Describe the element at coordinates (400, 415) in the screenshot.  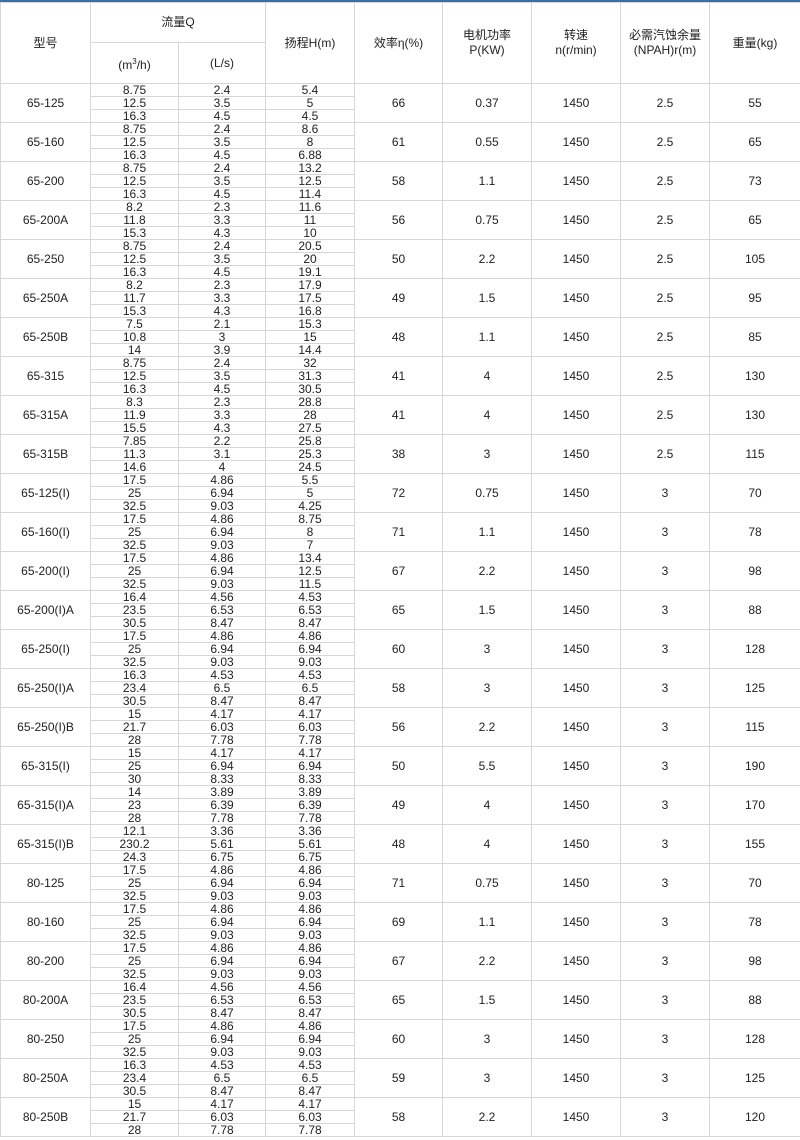
I see `table-row: 11.9 3.3 28` at that location.